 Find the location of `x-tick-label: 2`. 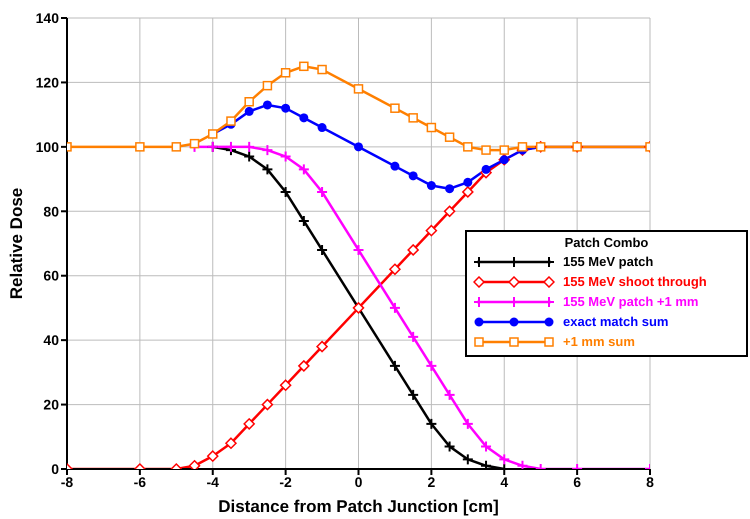

x-tick-label: 2 is located at coordinates (431, 482).